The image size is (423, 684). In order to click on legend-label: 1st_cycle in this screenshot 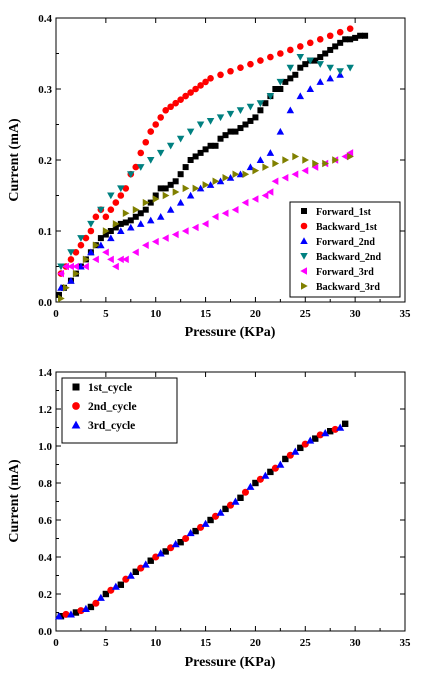, I will do `click(110, 388)`.